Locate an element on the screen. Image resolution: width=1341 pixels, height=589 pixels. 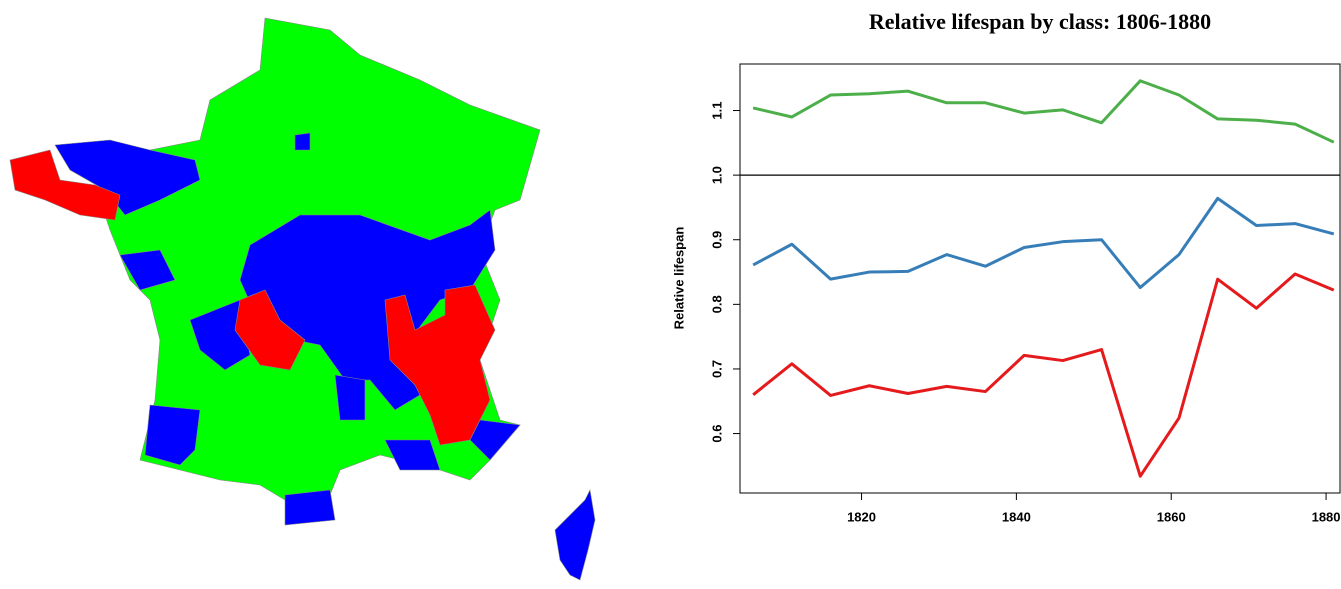
x-tick-label: 1880 is located at coordinates (1326, 516).